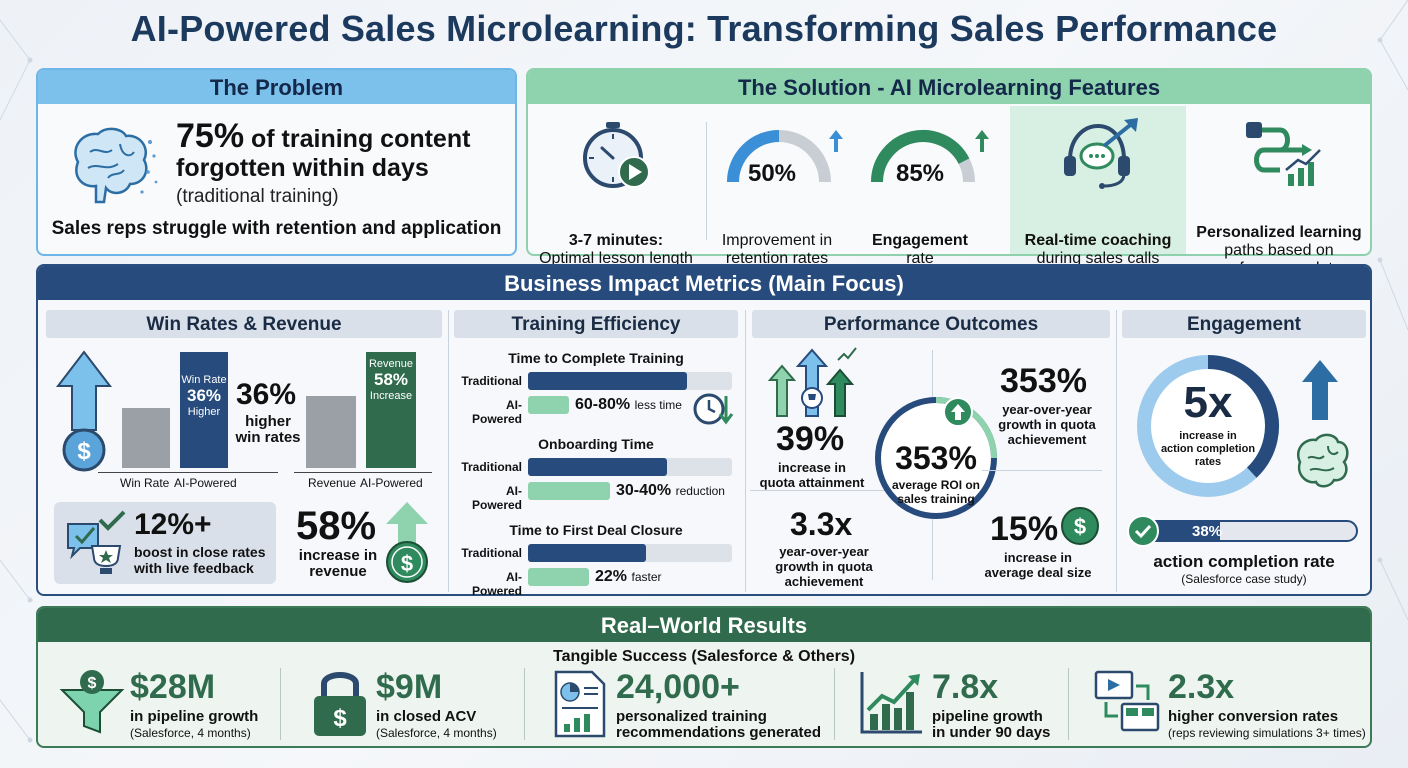  Describe the element at coordinates (824, 566) in the screenshot. I see `growth-text-2: growth in quota` at that location.